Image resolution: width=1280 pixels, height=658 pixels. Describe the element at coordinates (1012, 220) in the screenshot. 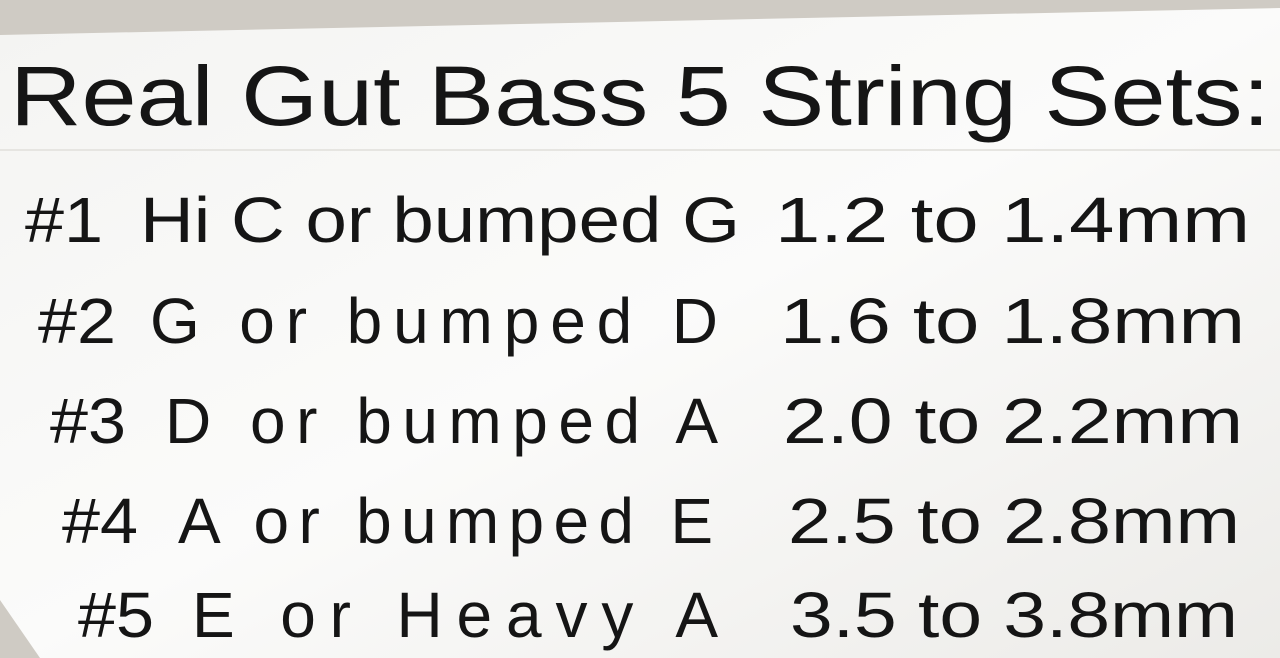

I see `set-gauge: 1.2 to 1.4mm` at that location.